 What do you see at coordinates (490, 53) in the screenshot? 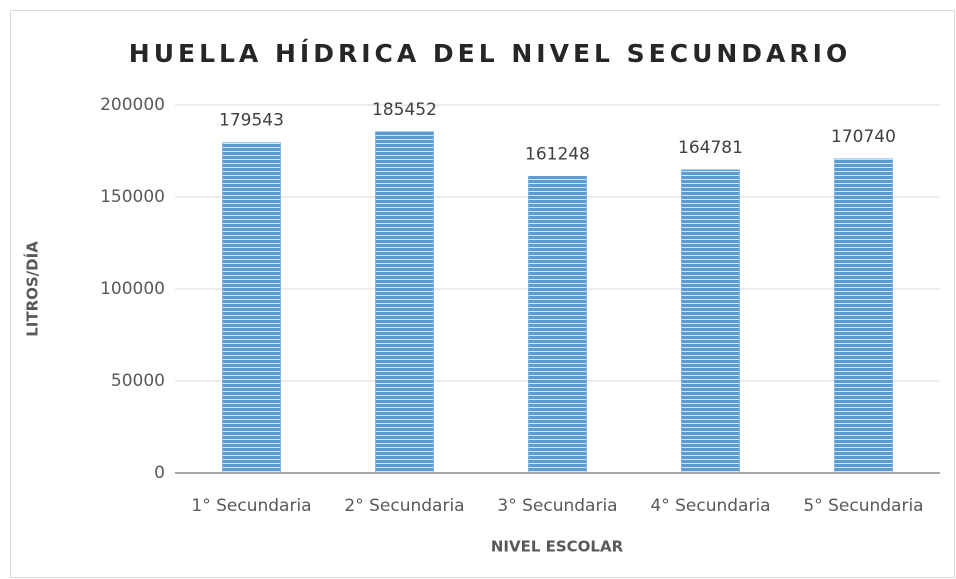
I see `chart-title: HUELLA HÍDRICA DEL NIVEL SECUNDARIO` at bounding box center [490, 53].